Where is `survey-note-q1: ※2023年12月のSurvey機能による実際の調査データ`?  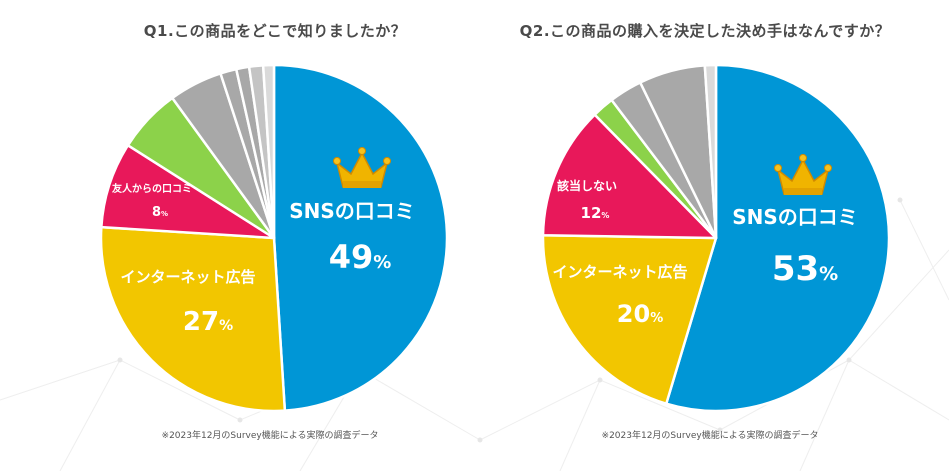
survey-note-q1: ※2023年12月のSurvey機能による実際の調査データ is located at coordinates (270, 436).